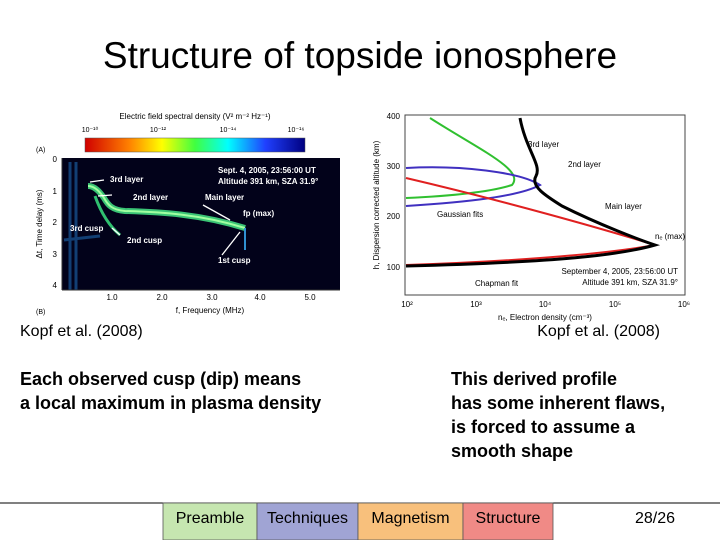 The width and height of the screenshot is (720, 540). I want to click on y-tick-label: 0, so click(55, 159).